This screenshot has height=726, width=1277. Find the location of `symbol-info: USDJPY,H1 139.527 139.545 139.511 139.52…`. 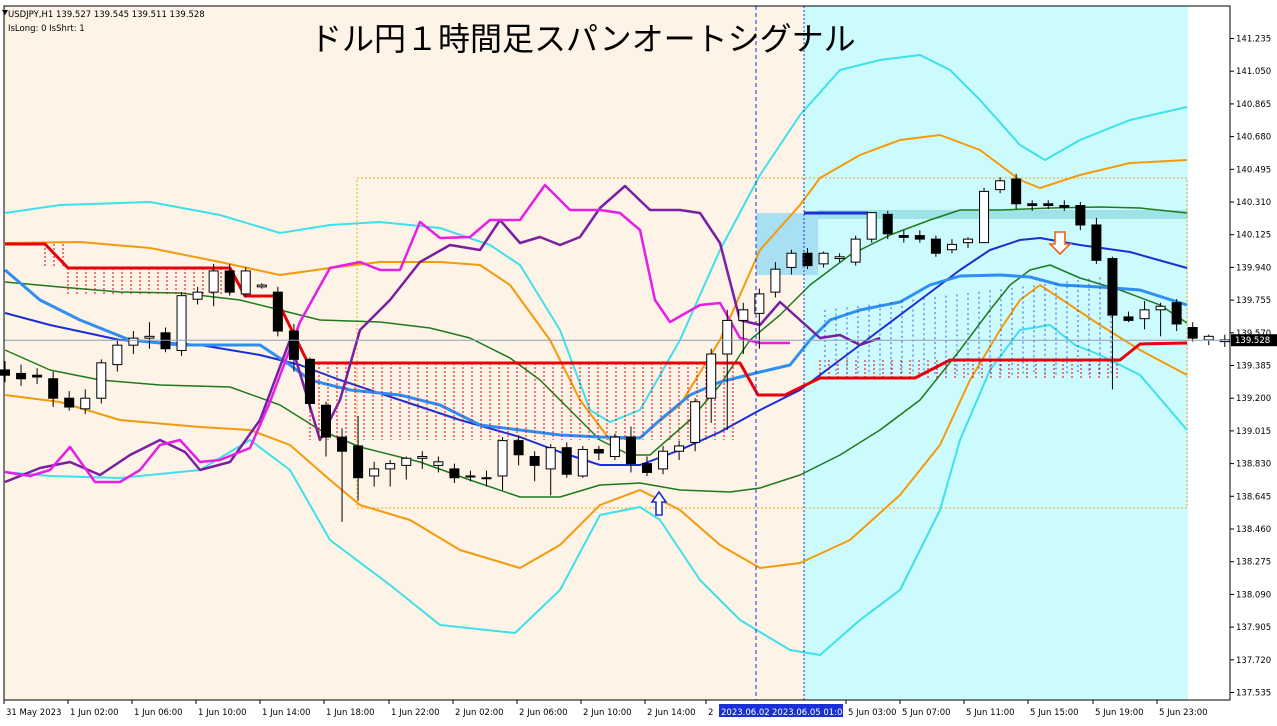

symbol-info: USDJPY,H1 139.527 139.545 139.511 139.52… is located at coordinates (106, 15).